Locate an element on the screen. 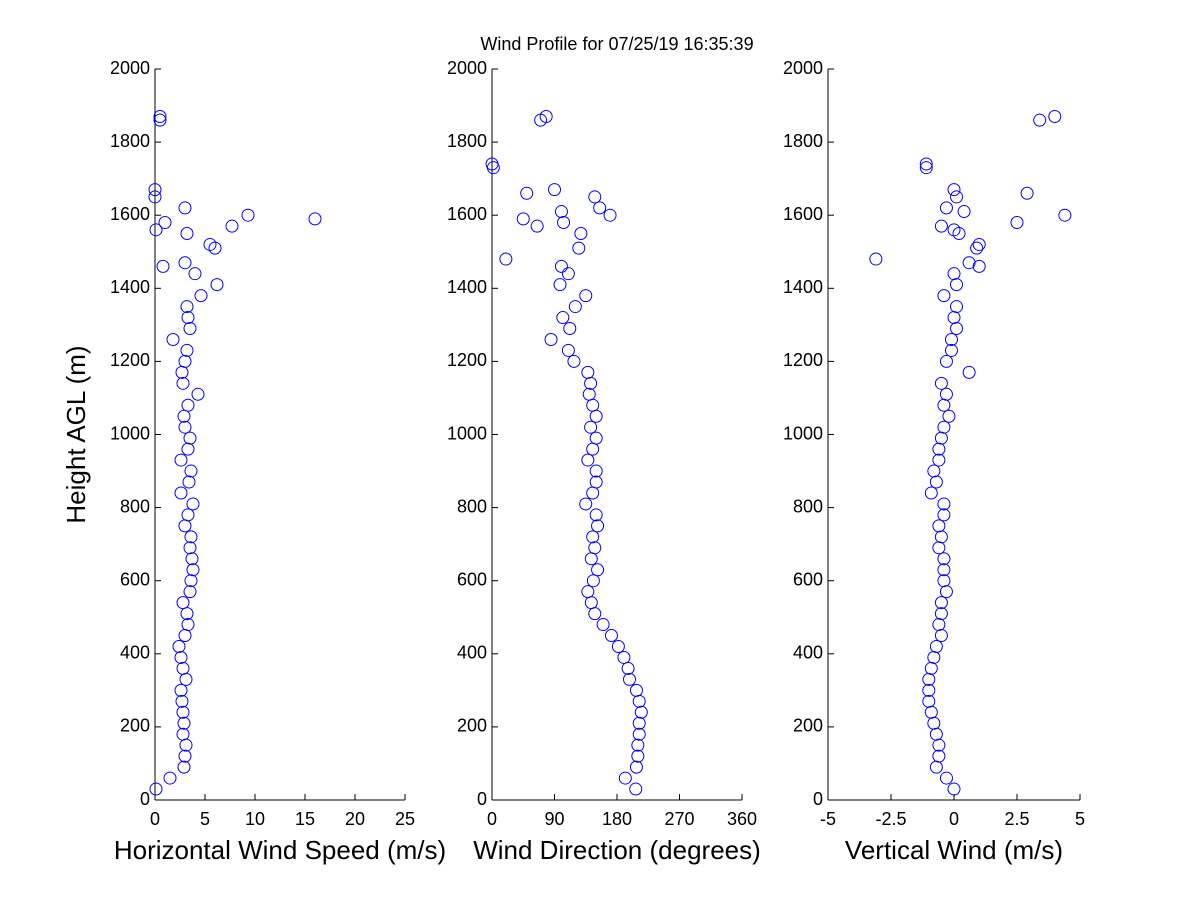 This screenshot has height=900, width=1200. x-tick-label: 90 is located at coordinates (554, 819).